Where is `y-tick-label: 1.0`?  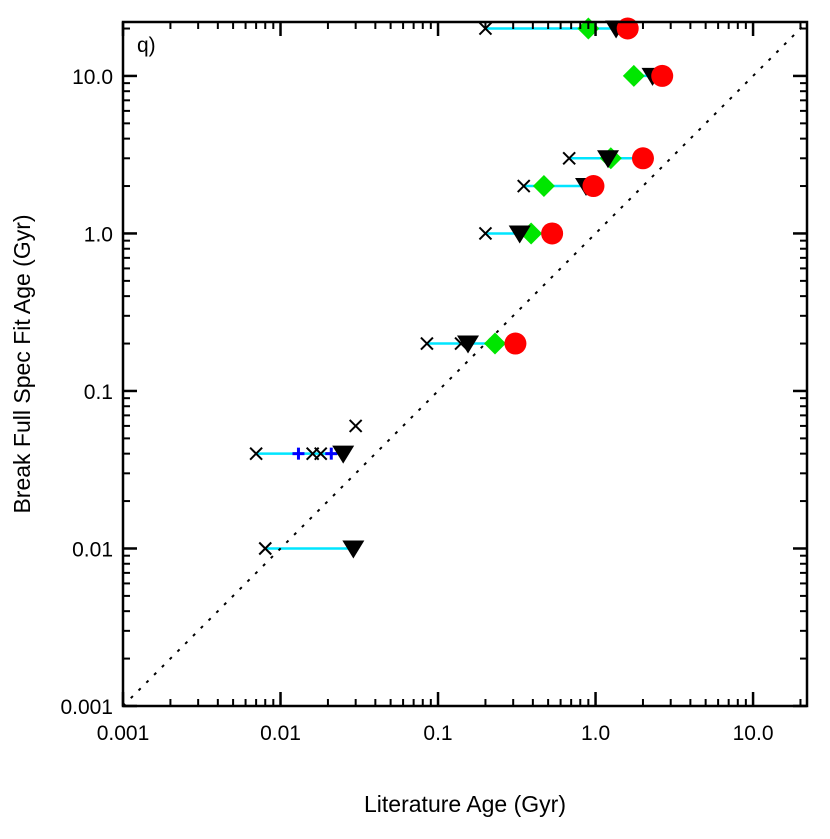
y-tick-label: 1.0 is located at coordinates (98, 234).